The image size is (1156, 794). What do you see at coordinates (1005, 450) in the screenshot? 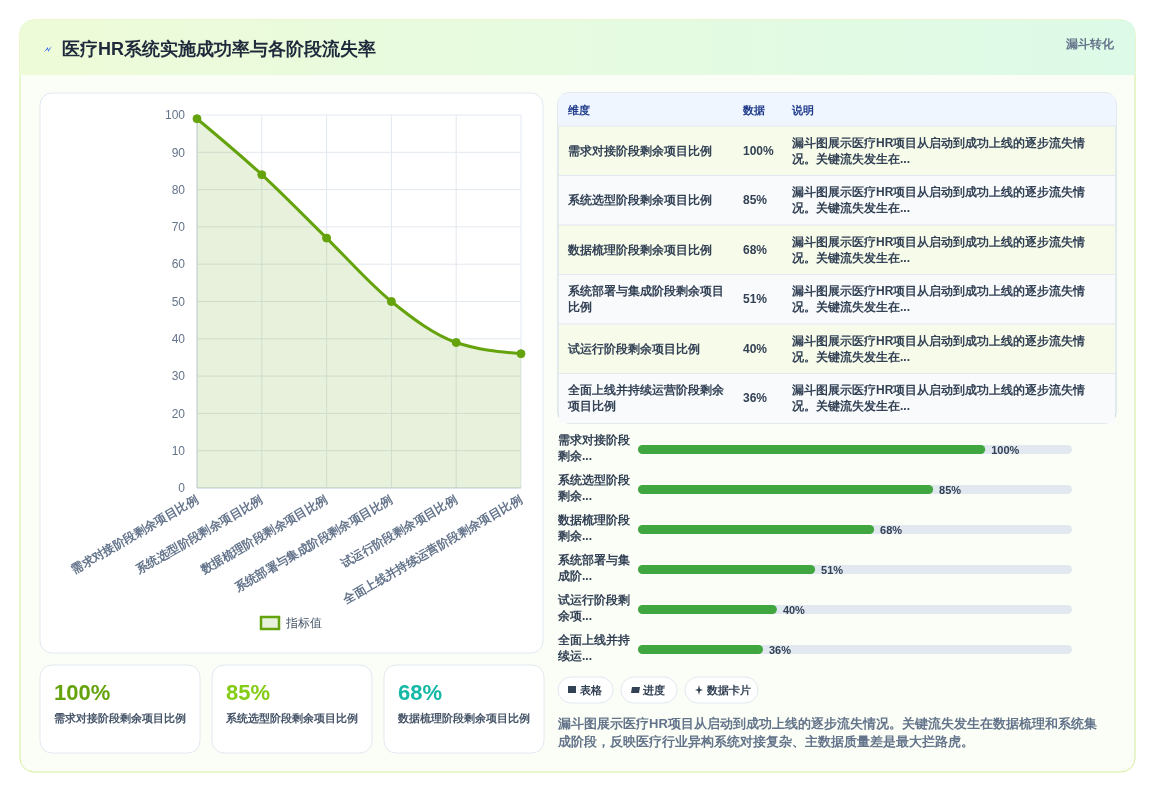
I see `data-label: 100%` at bounding box center [1005, 450].